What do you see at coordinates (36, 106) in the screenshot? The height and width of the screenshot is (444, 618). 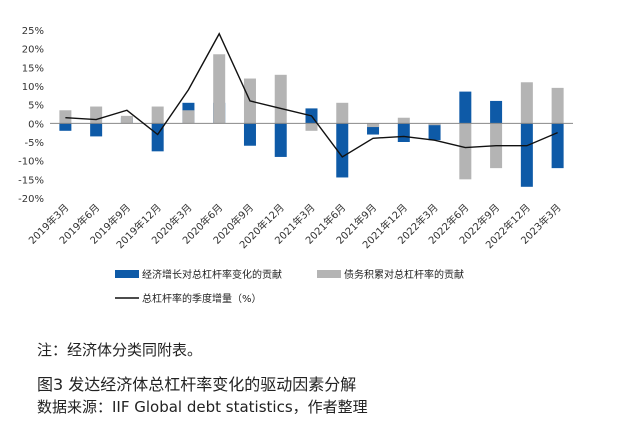 I see `y-tick-label: 5%` at bounding box center [36, 106].